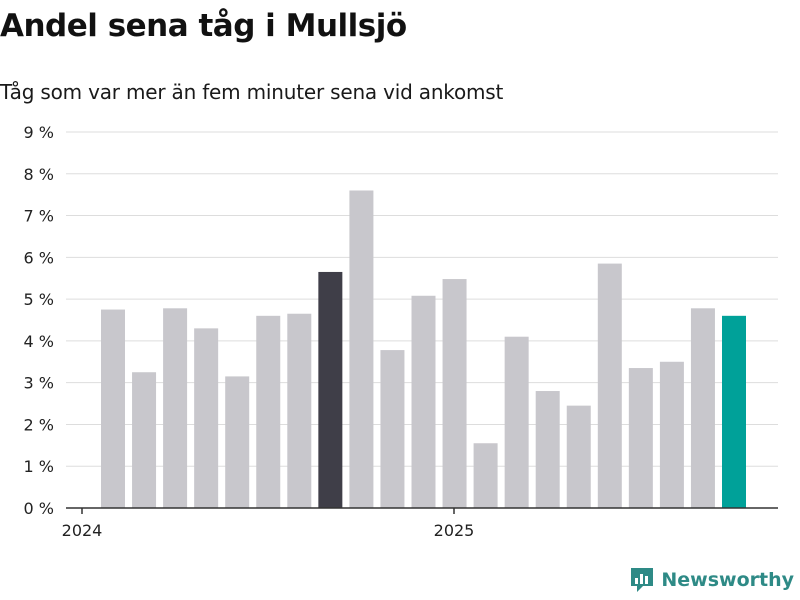 The width and height of the screenshot is (800, 600). Describe the element at coordinates (39, 132) in the screenshot. I see `y-tick-label: 9 %` at that location.